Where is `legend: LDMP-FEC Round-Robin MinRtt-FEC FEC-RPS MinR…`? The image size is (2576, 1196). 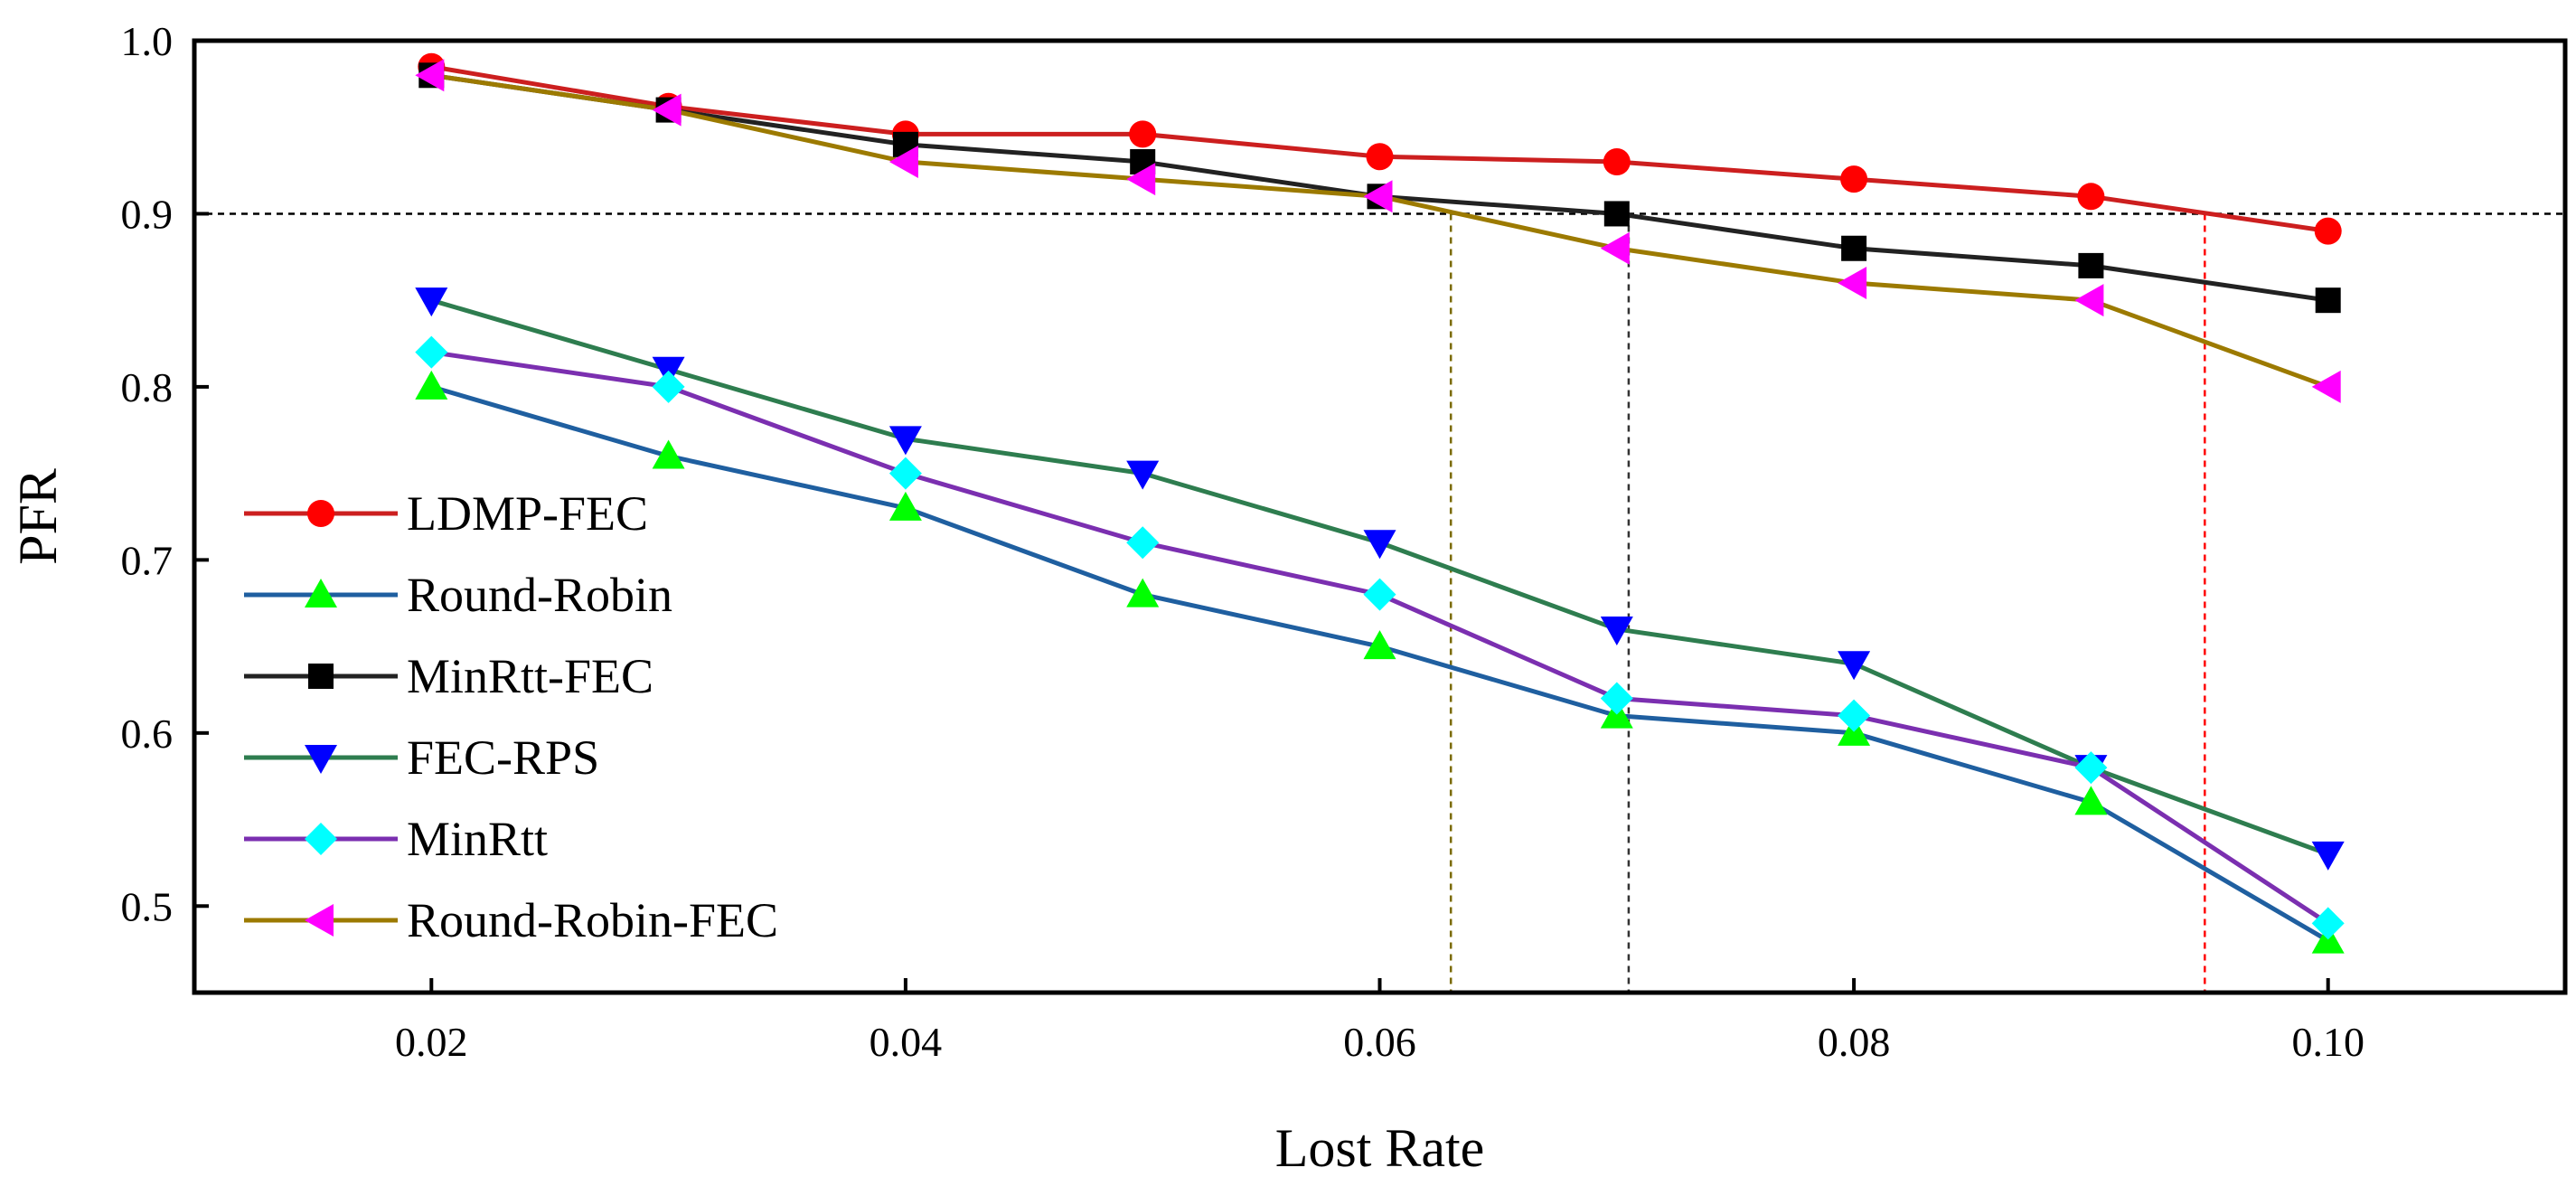
legend: LDMP-FEC Round-Robin MinRtt-FEC FEC-RPS MinR… is located at coordinates (511, 717).